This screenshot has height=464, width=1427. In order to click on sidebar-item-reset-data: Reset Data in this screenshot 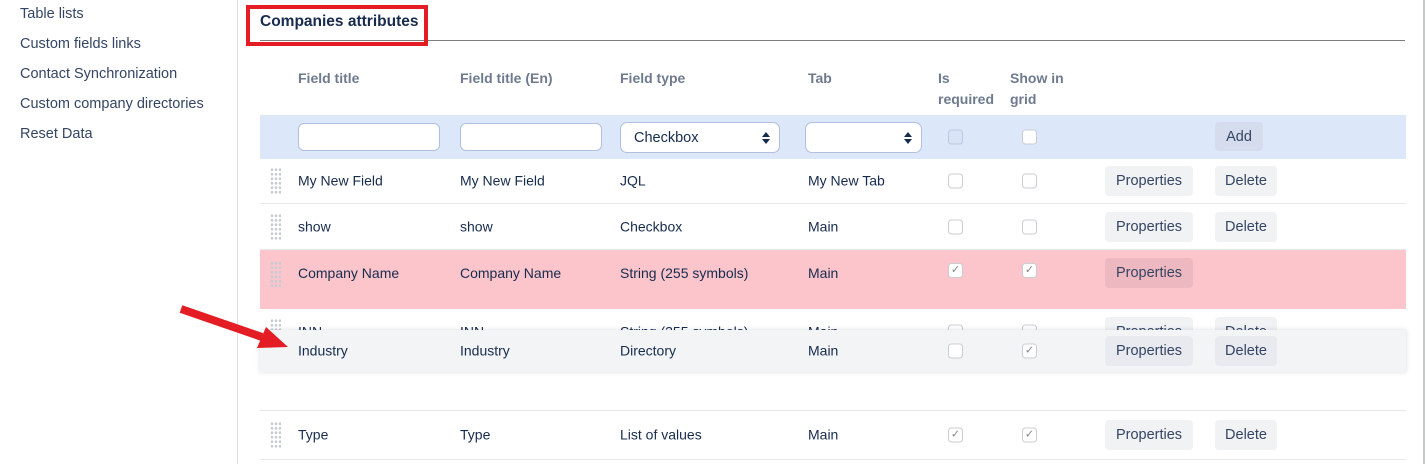, I will do `click(56, 134)`.